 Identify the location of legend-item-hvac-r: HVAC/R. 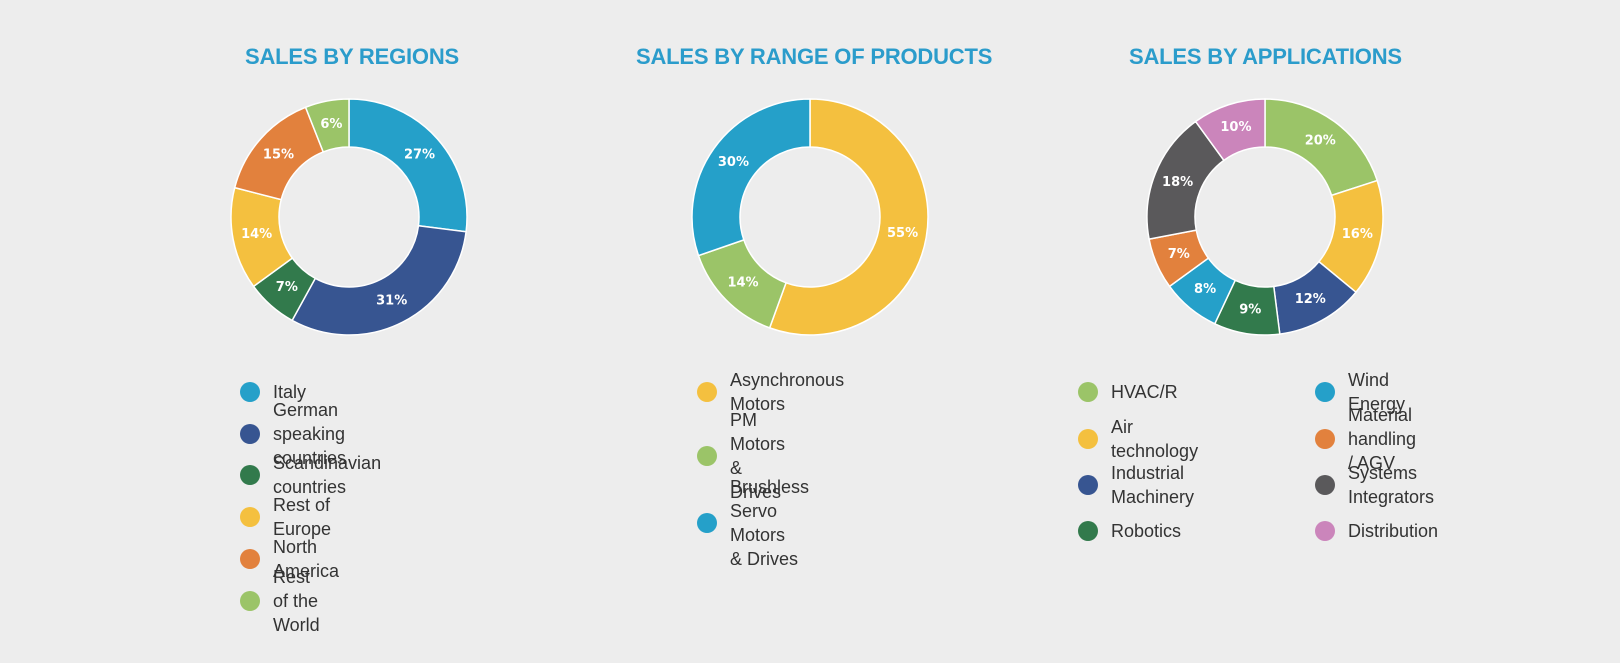
(1128, 392).